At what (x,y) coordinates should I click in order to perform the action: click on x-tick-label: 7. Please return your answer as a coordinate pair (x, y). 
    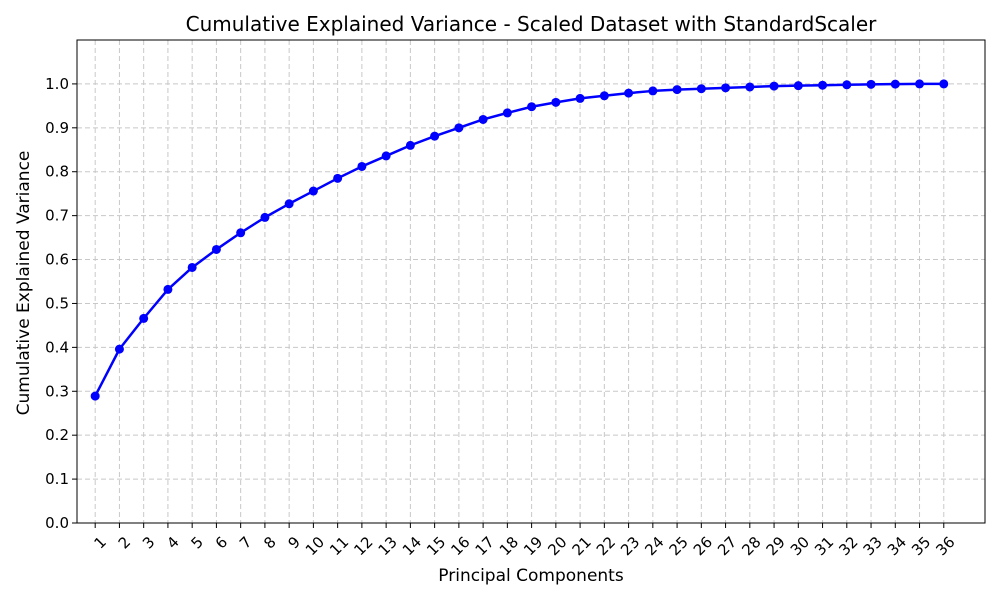
    Looking at the image, I should click on (245, 542).